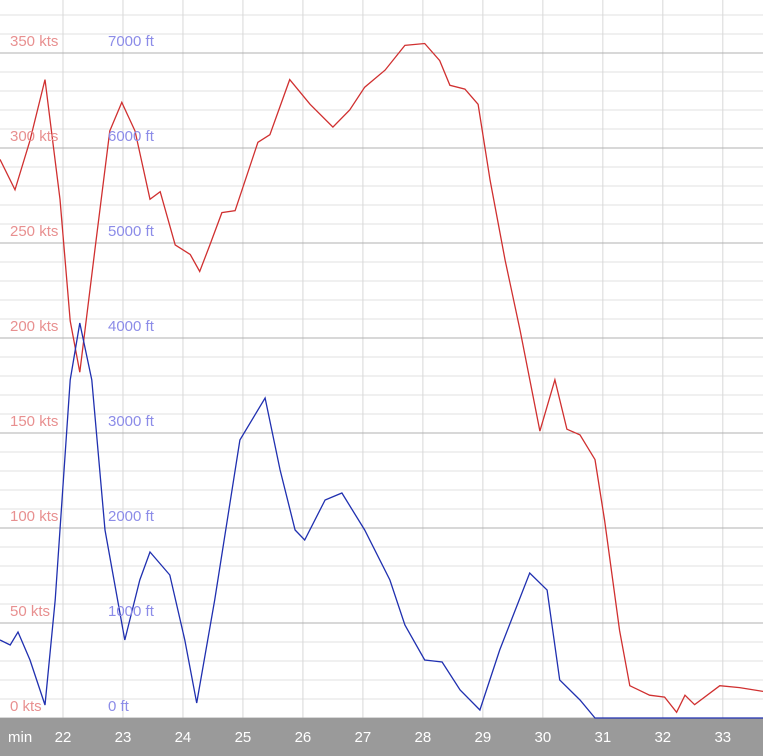  I want to click on y2-tick-label: 4000 ft, so click(131, 326).